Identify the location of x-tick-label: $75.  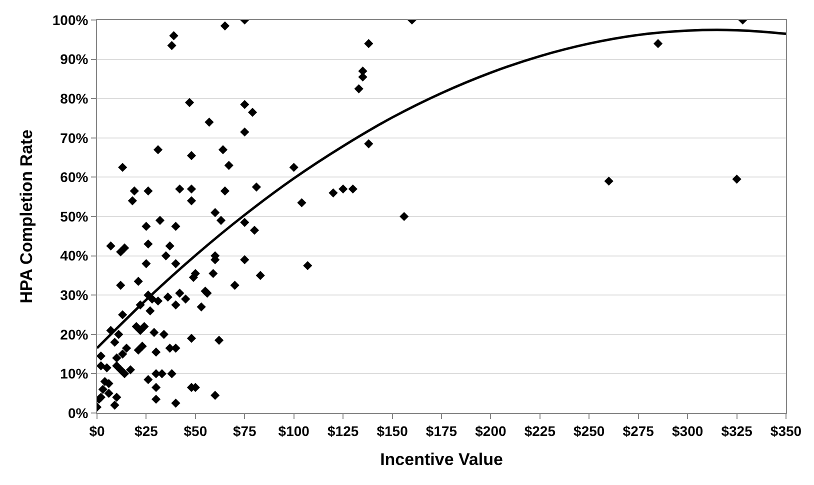
(244, 430).